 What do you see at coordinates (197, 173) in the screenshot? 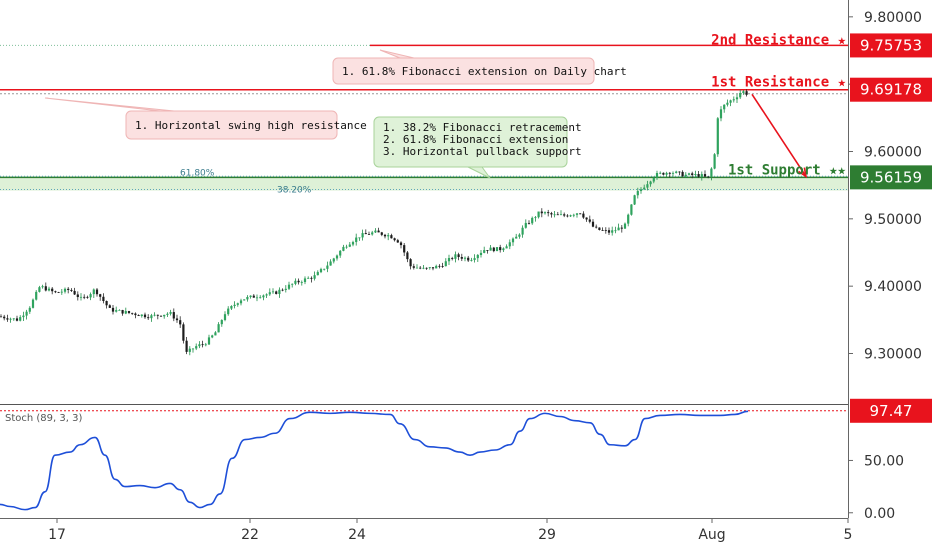
I see `fib-618-label: 61.80%` at bounding box center [197, 173].